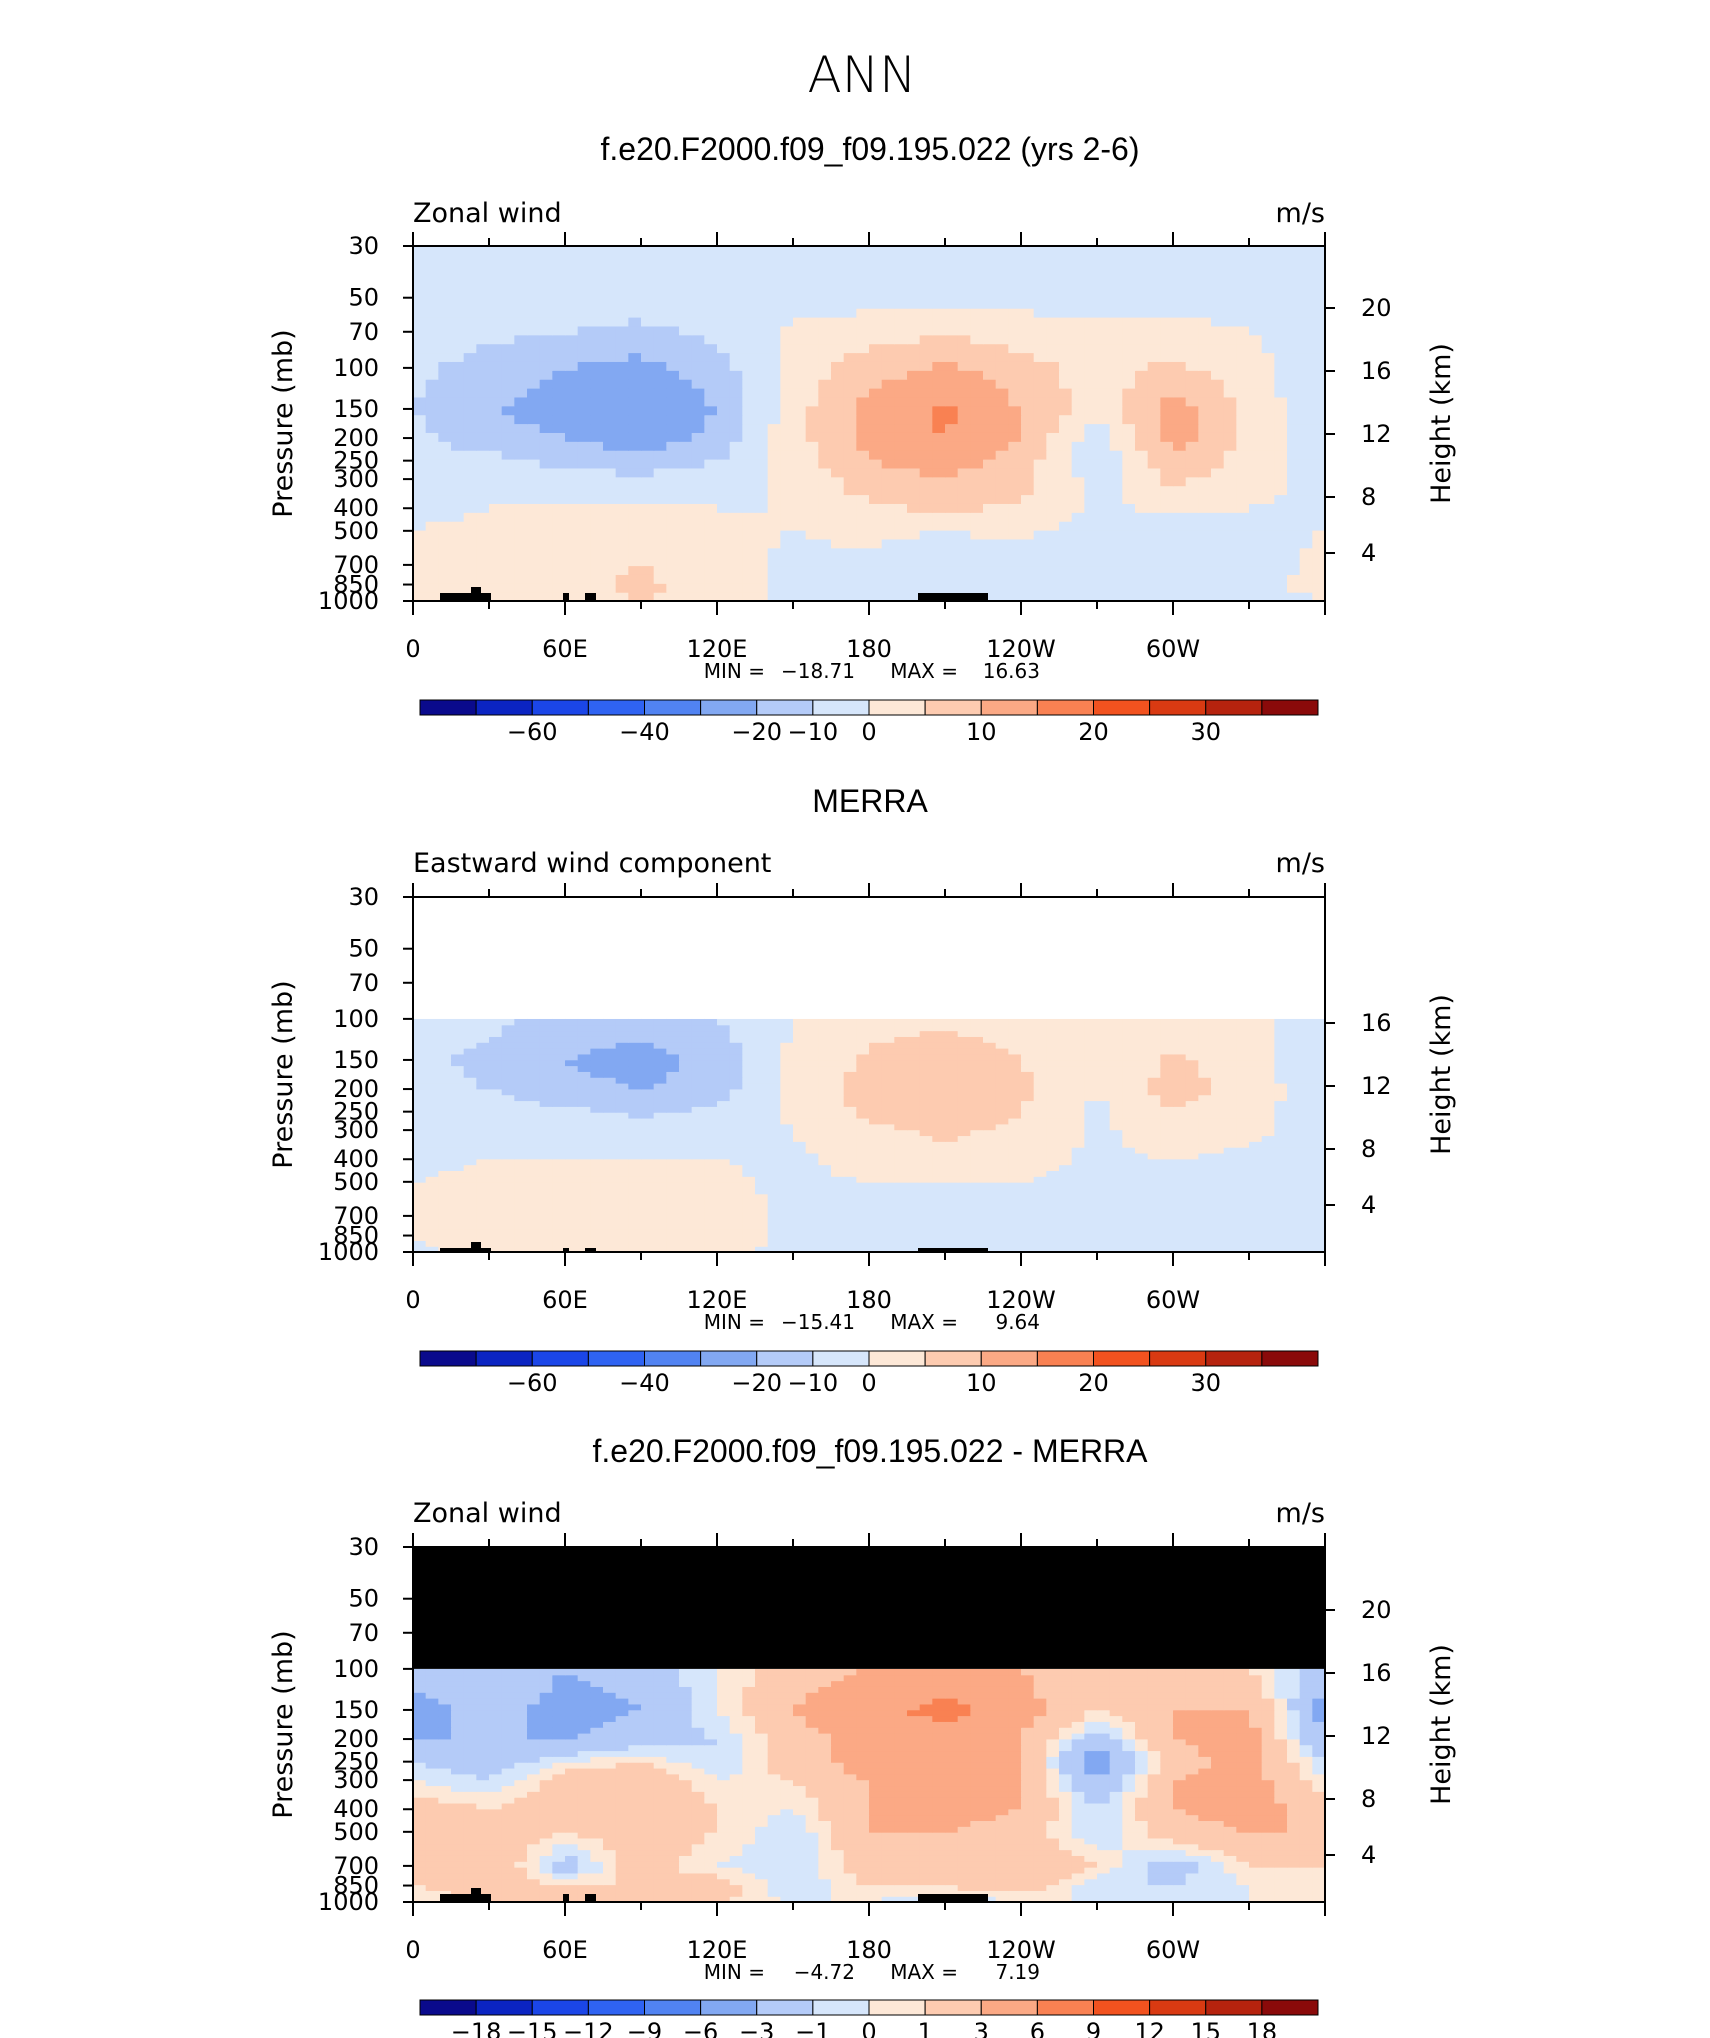 This screenshot has width=1710, height=2038. Describe the element at coordinates (841, 707) in the screenshot. I see `colorbar-swatch` at that location.